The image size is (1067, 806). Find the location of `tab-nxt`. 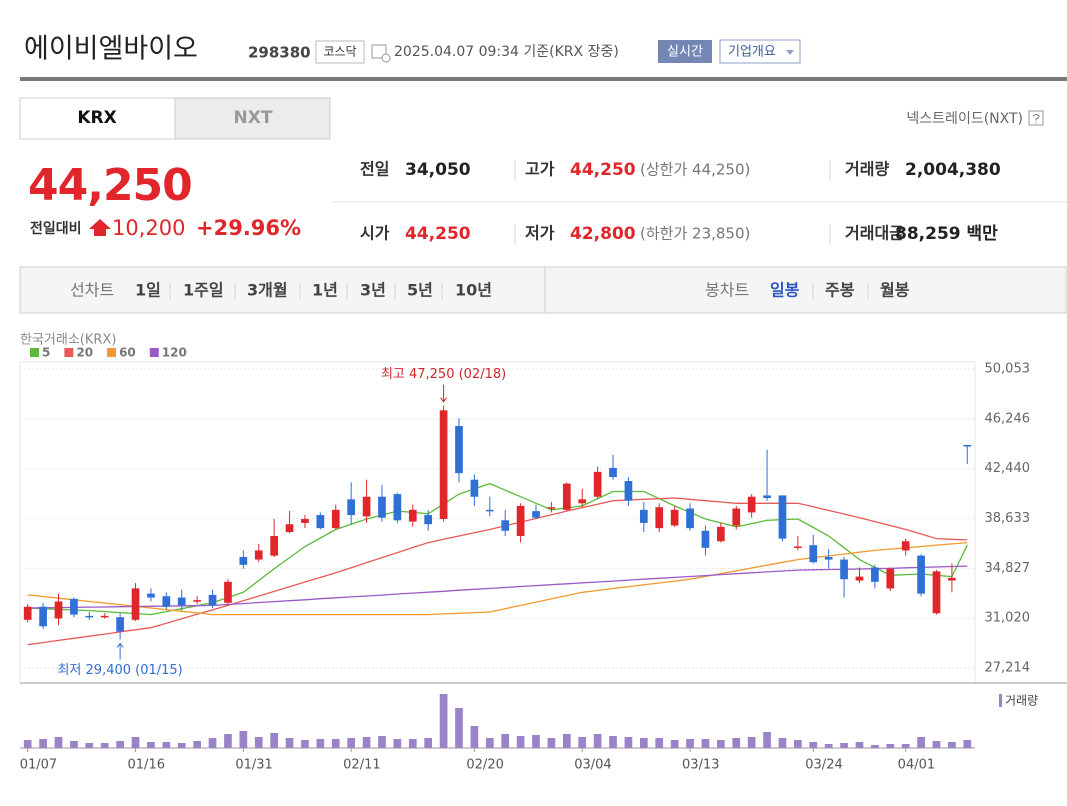

tab-nxt is located at coordinates (252, 118).